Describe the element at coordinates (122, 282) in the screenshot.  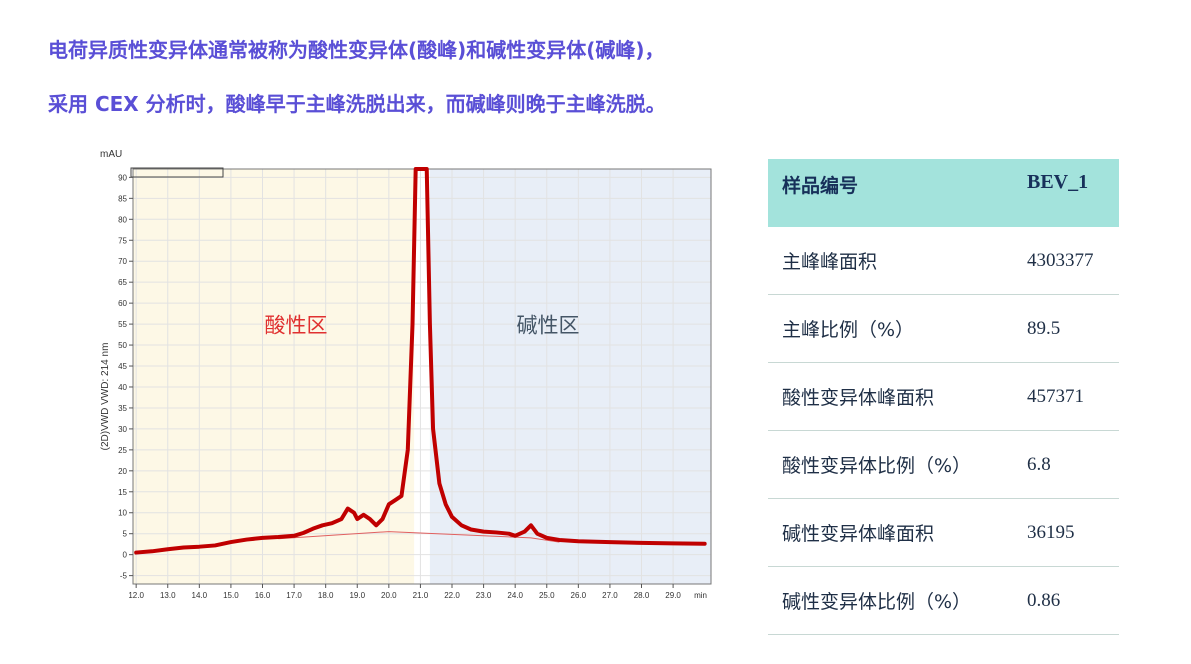
I see `y-tick-label: 65` at that location.